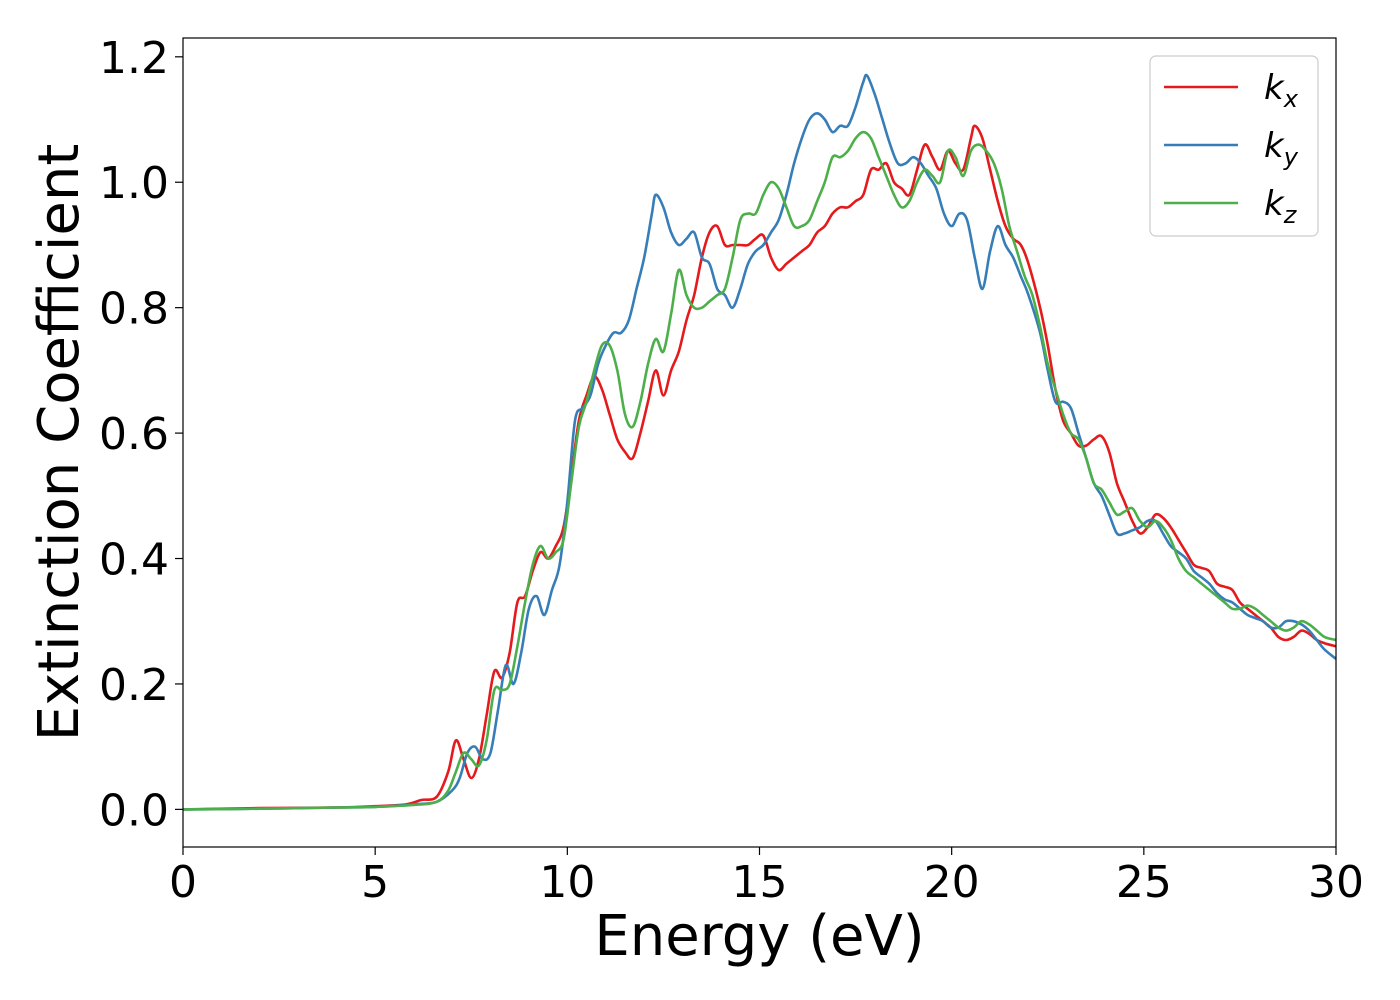 The image size is (1400, 1000). What do you see at coordinates (134, 685) in the screenshot?
I see `y-tick-label: 0.2` at bounding box center [134, 685].